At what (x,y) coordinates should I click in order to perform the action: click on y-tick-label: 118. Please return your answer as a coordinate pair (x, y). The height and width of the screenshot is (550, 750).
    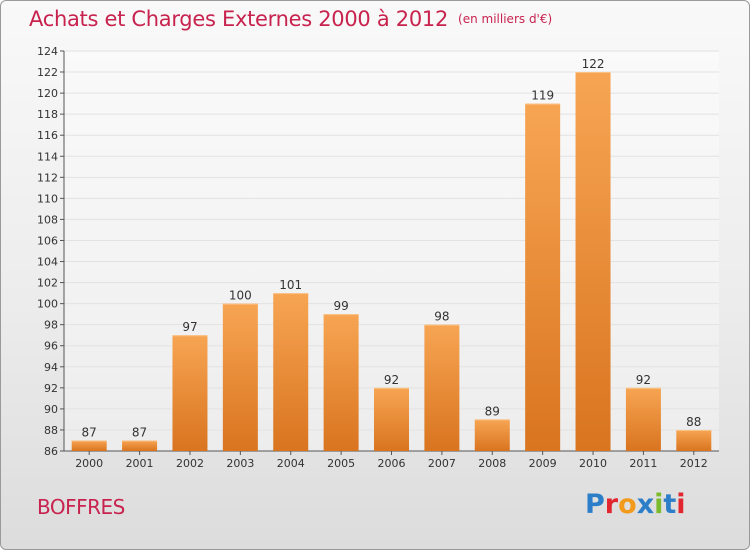
    Looking at the image, I should click on (47, 114).